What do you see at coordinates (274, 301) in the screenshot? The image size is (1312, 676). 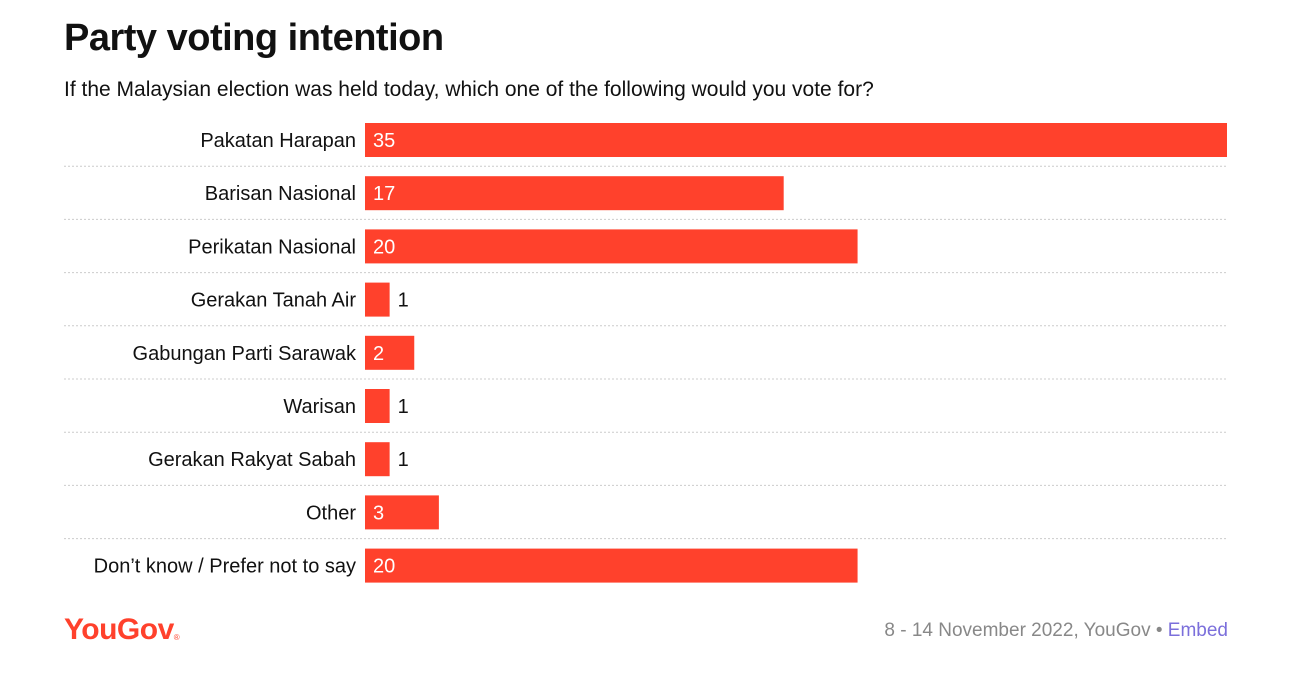 I see `category-label: Gerakan Tanah Air` at bounding box center [274, 301].